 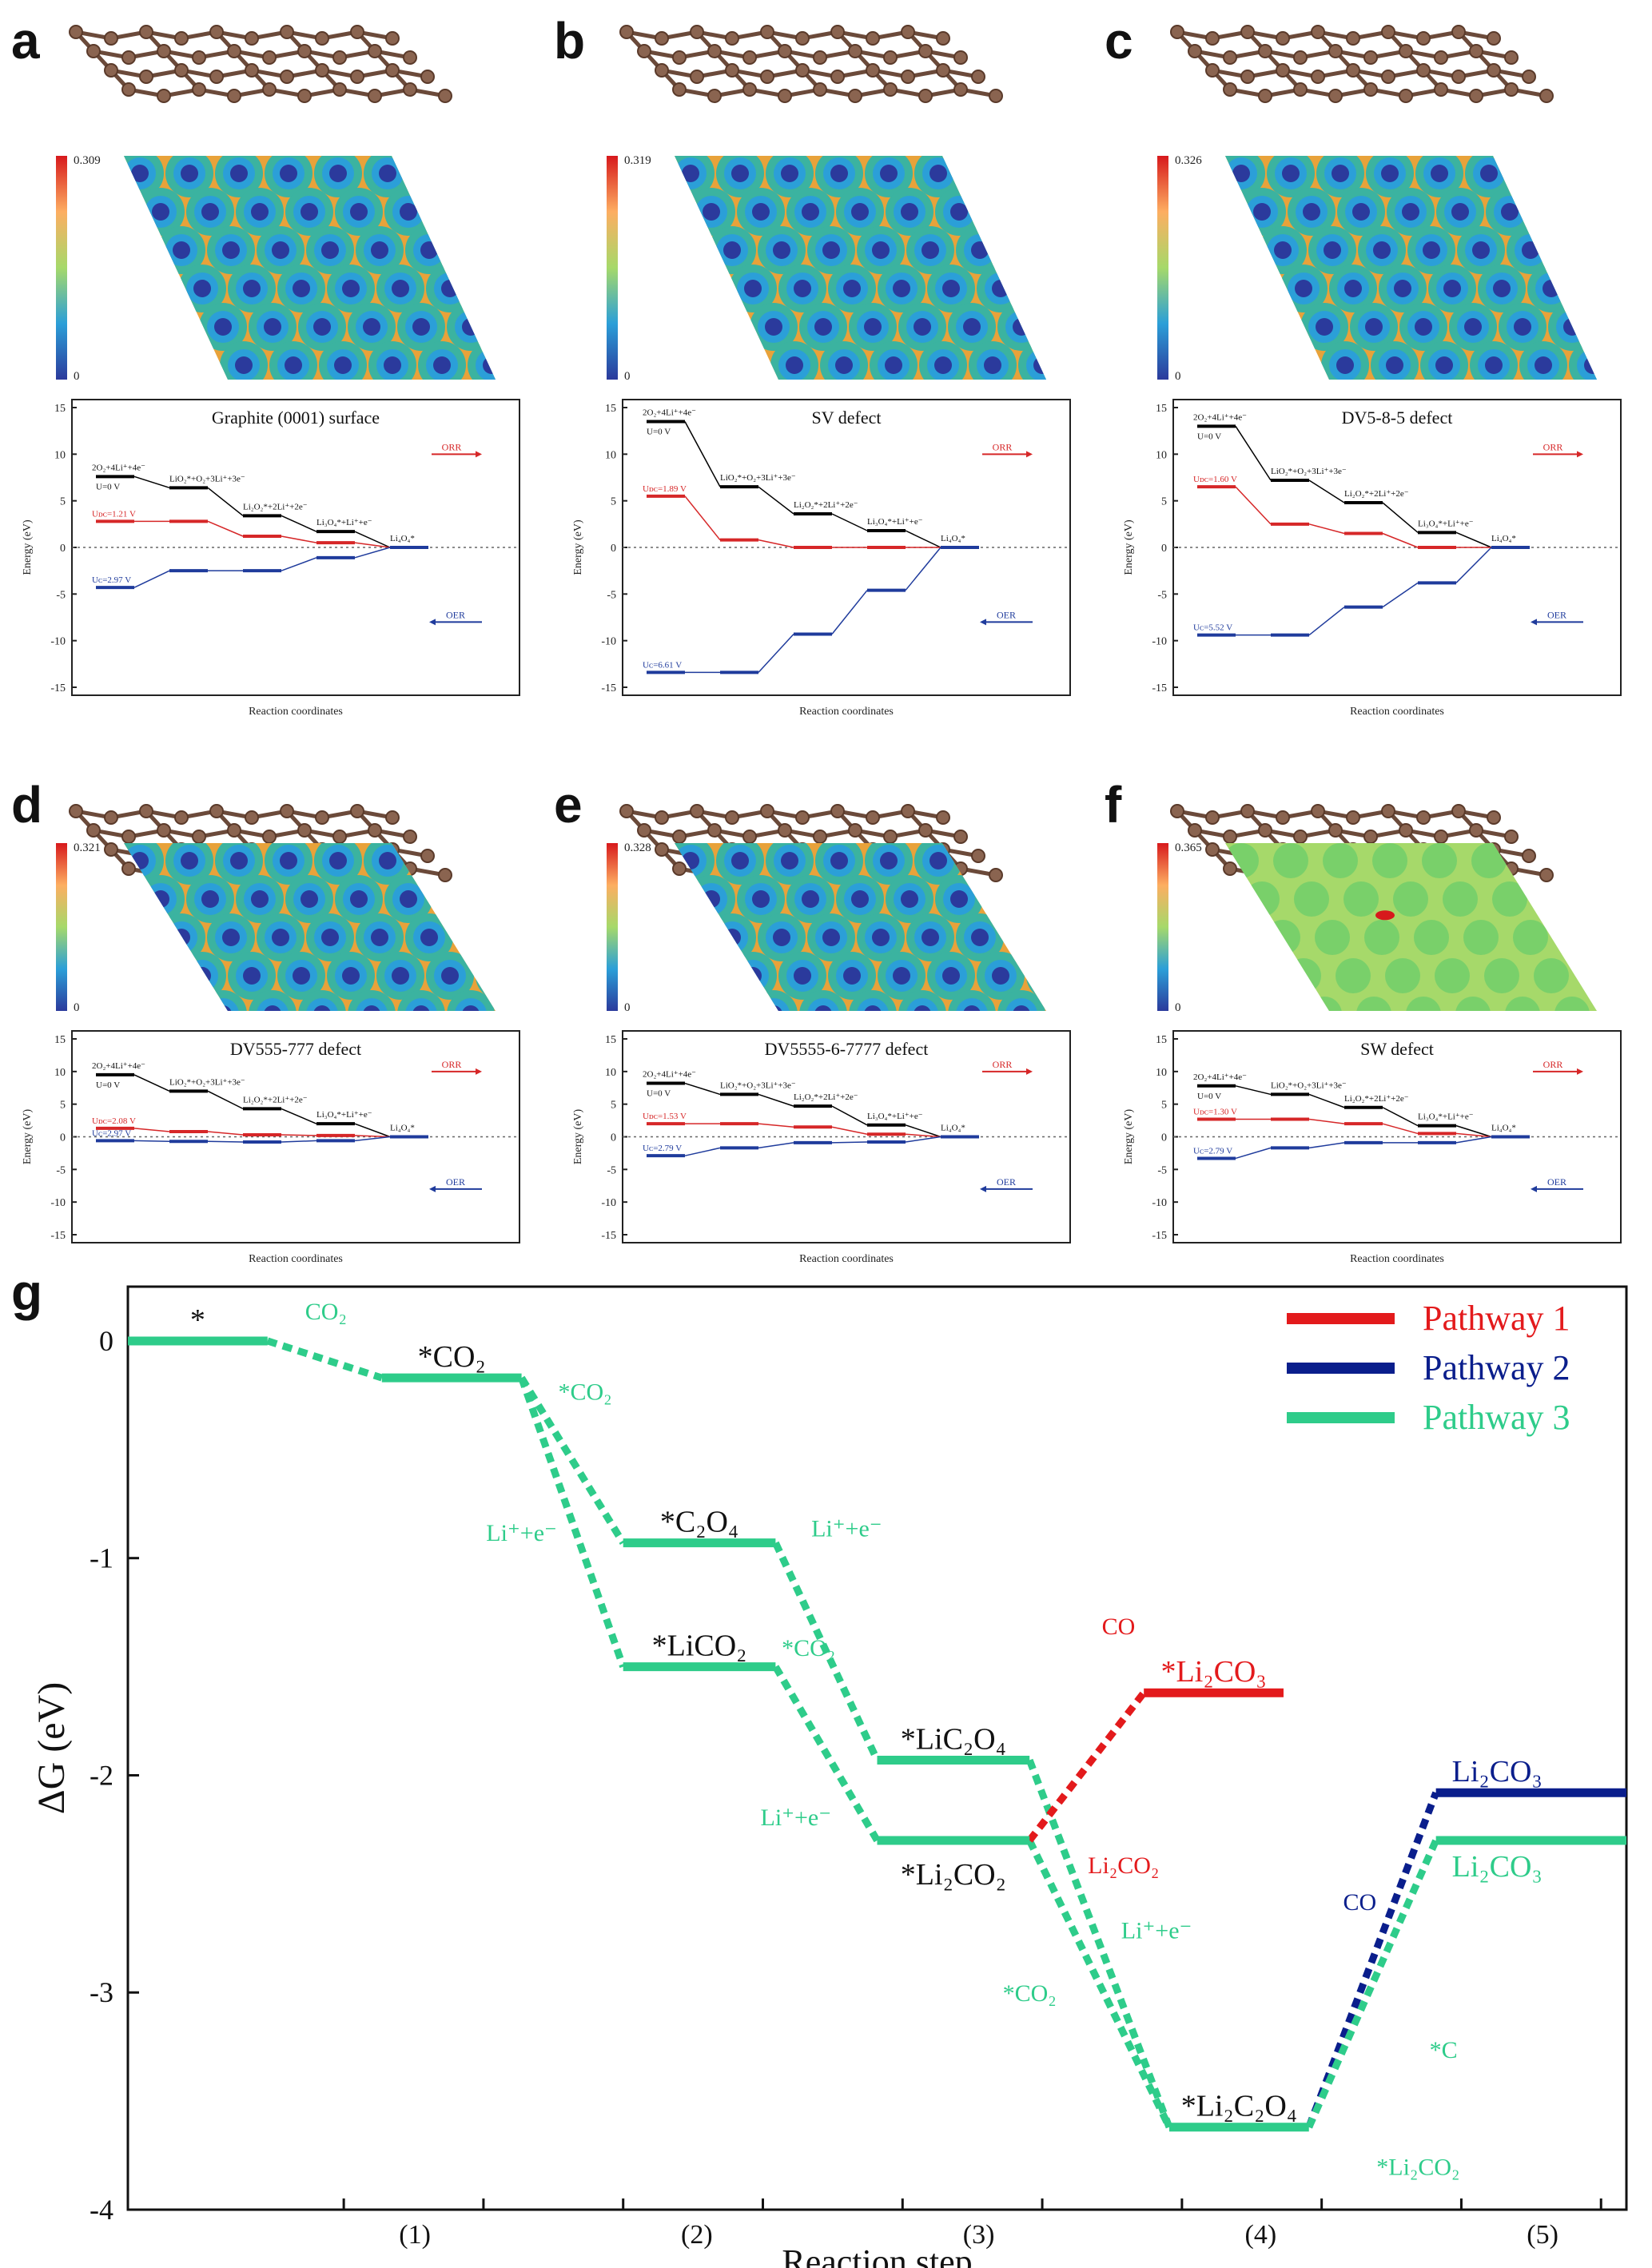 What do you see at coordinates (665, 1116) in the screenshot?
I see `udc-label: Uᴅᴄ=1.53 V` at bounding box center [665, 1116].